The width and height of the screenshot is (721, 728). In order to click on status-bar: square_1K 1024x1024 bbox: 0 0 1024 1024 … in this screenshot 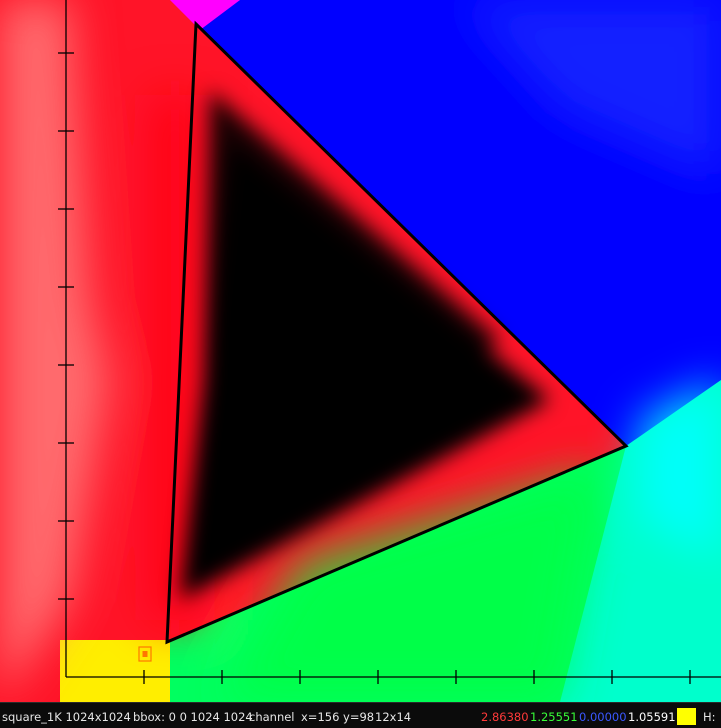, I will do `click(360, 715)`.